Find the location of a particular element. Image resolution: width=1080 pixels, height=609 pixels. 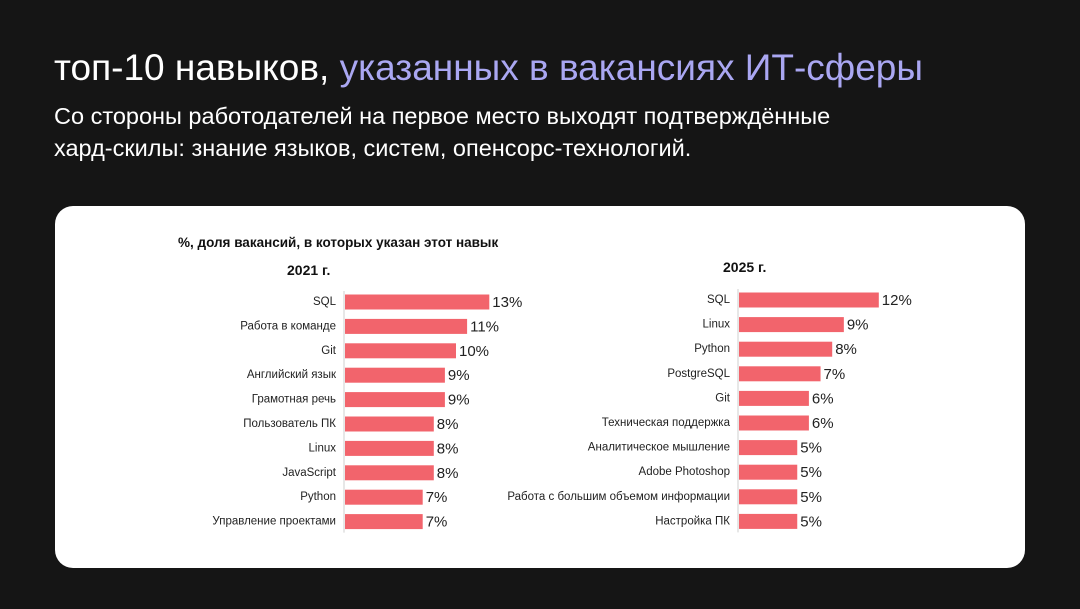

category-label: Работа в команде is located at coordinates (288, 326).